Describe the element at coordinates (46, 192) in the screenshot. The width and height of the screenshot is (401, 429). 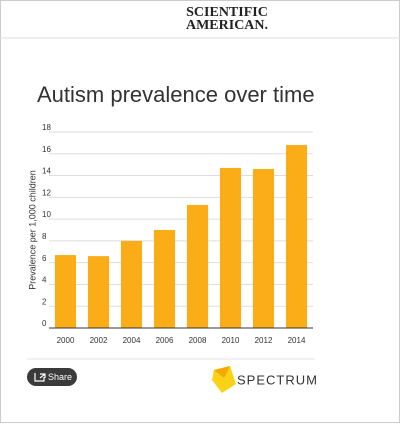
I see `y-tick-label: 12` at that location.